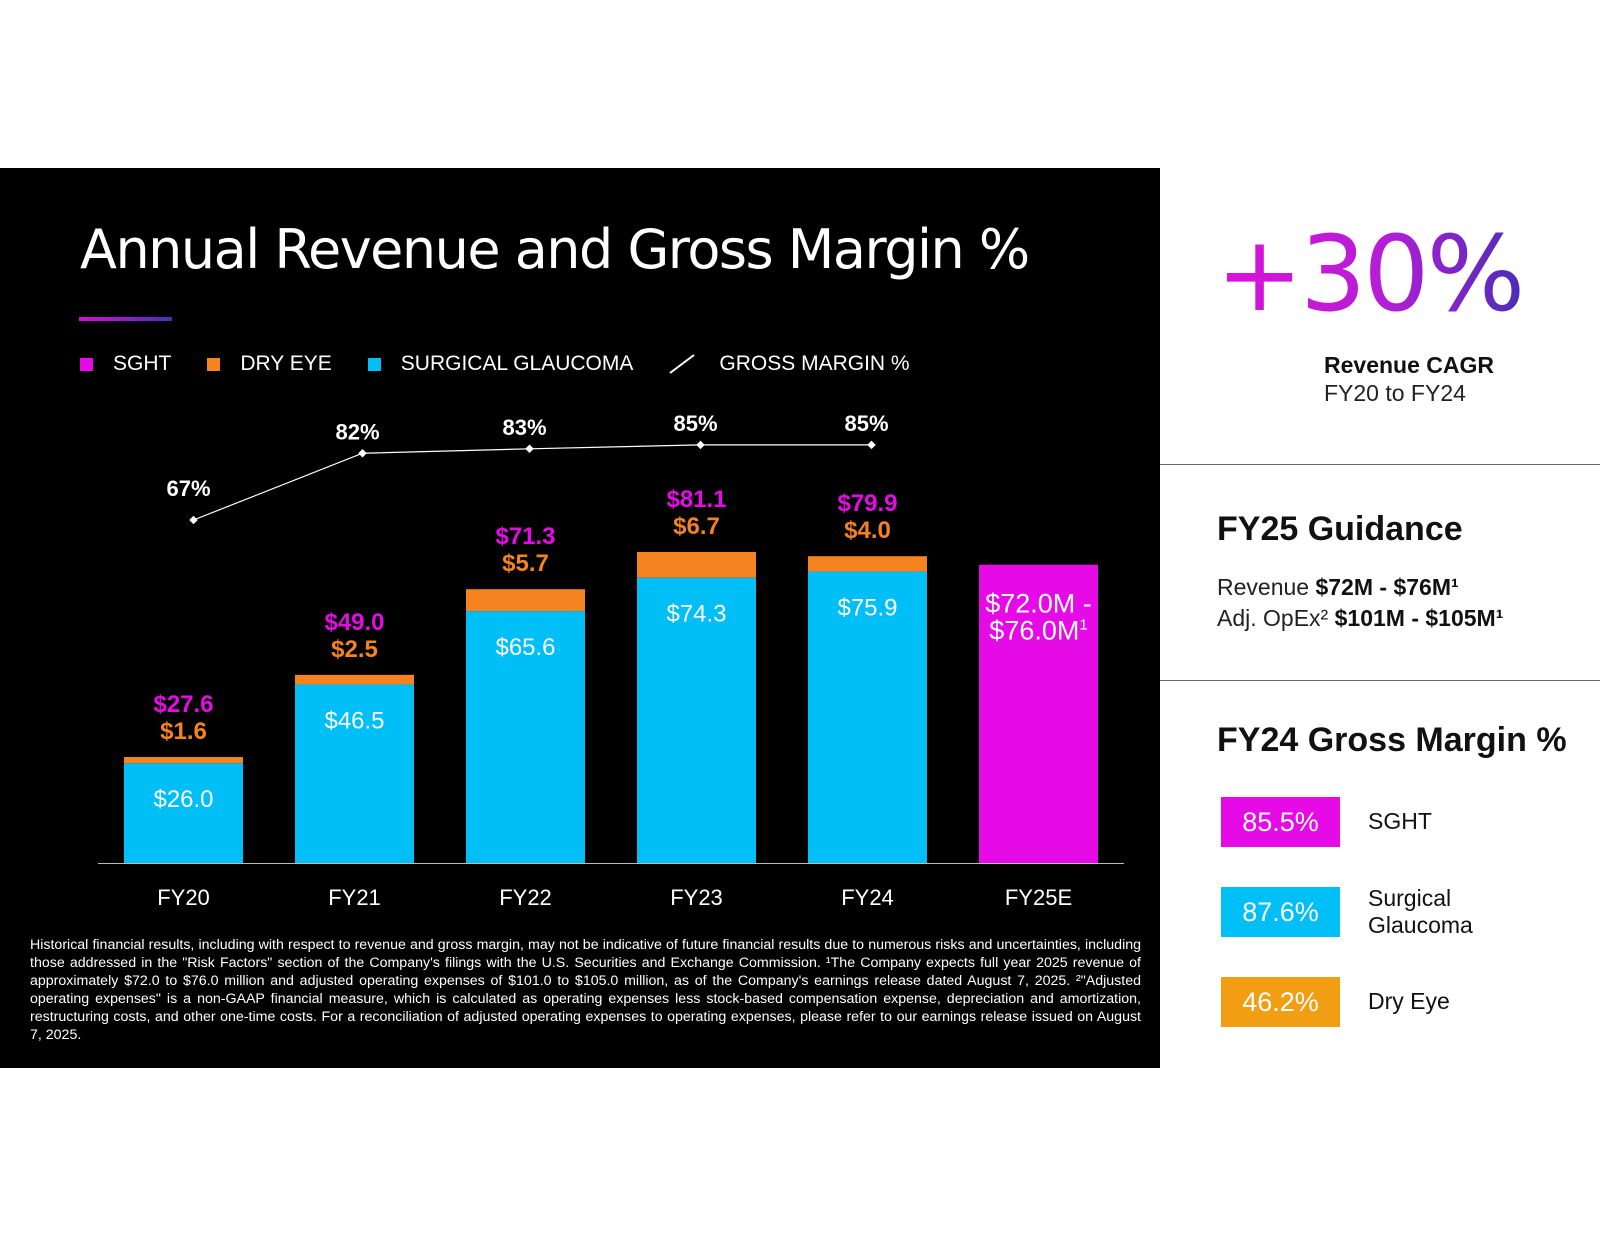 The height and width of the screenshot is (1236, 1600). I want to click on x-tick-label: FY25E, so click(1038, 897).